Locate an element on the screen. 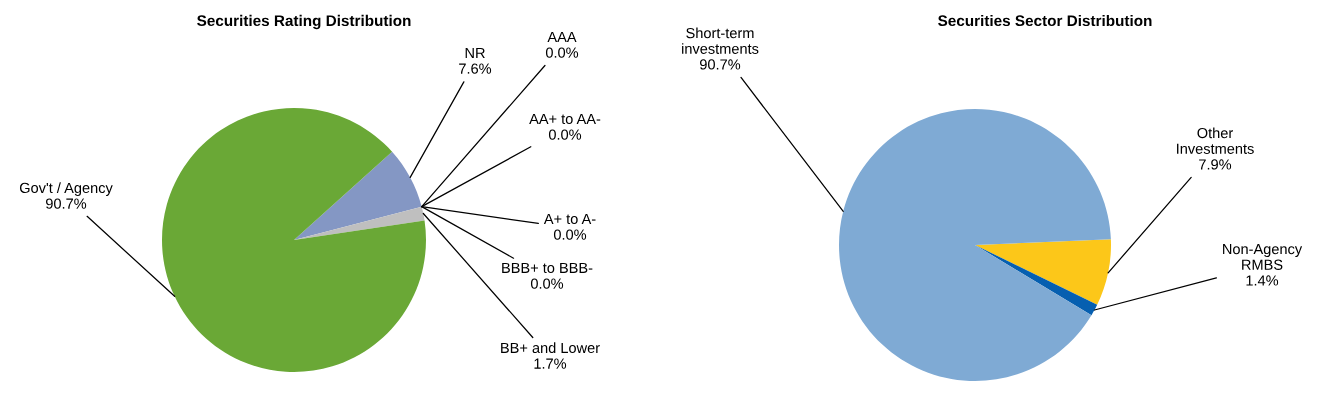 The height and width of the screenshot is (411, 1324). category-label: BBB+ to BBB- is located at coordinates (547, 268).